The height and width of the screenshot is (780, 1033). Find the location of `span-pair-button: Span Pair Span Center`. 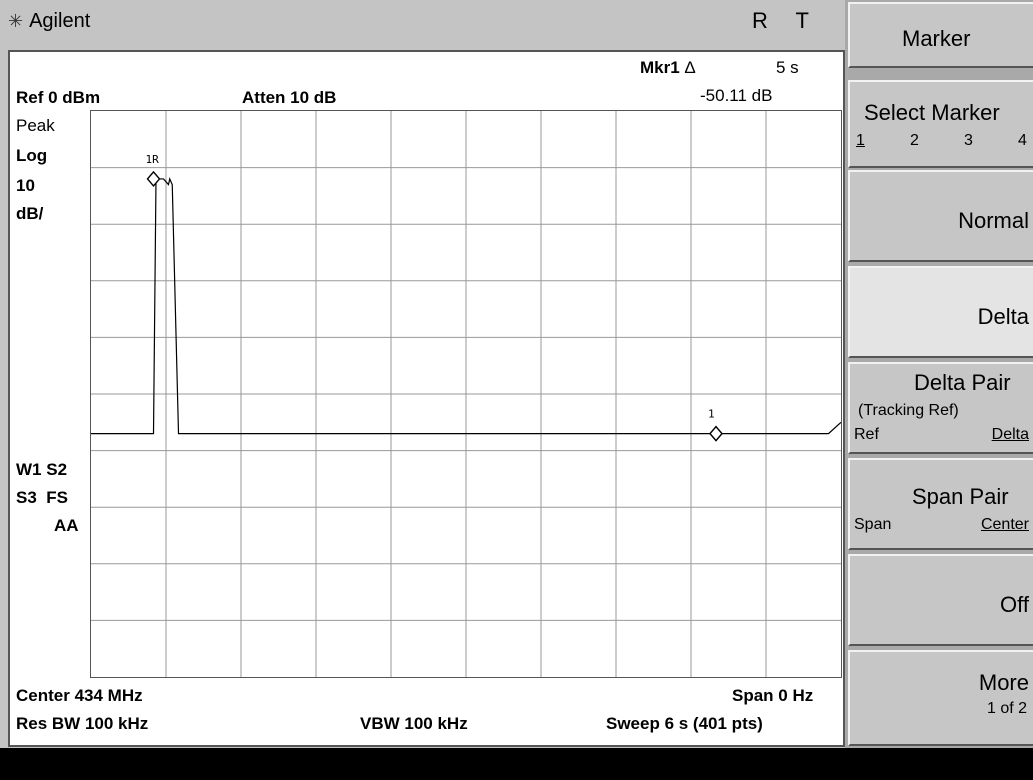

span-pair-button: Span Pair Span Center is located at coordinates (940, 504).